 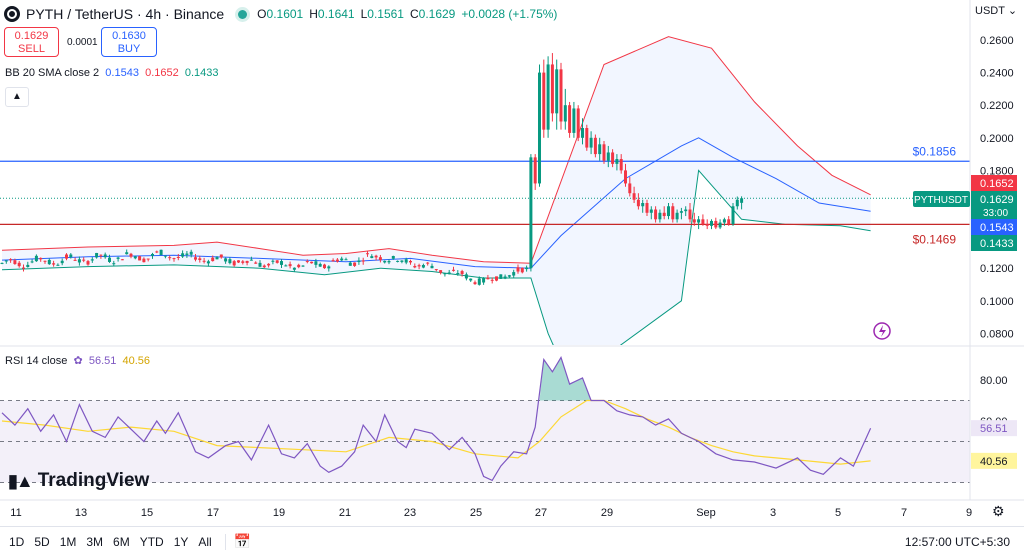 What do you see at coordinates (95, 541) in the screenshot?
I see `timeframe-3m: 3M` at bounding box center [95, 541].